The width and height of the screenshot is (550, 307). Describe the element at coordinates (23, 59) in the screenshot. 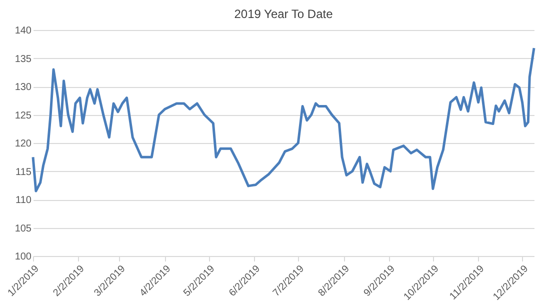

I see `y-tick-label: 135` at that location.